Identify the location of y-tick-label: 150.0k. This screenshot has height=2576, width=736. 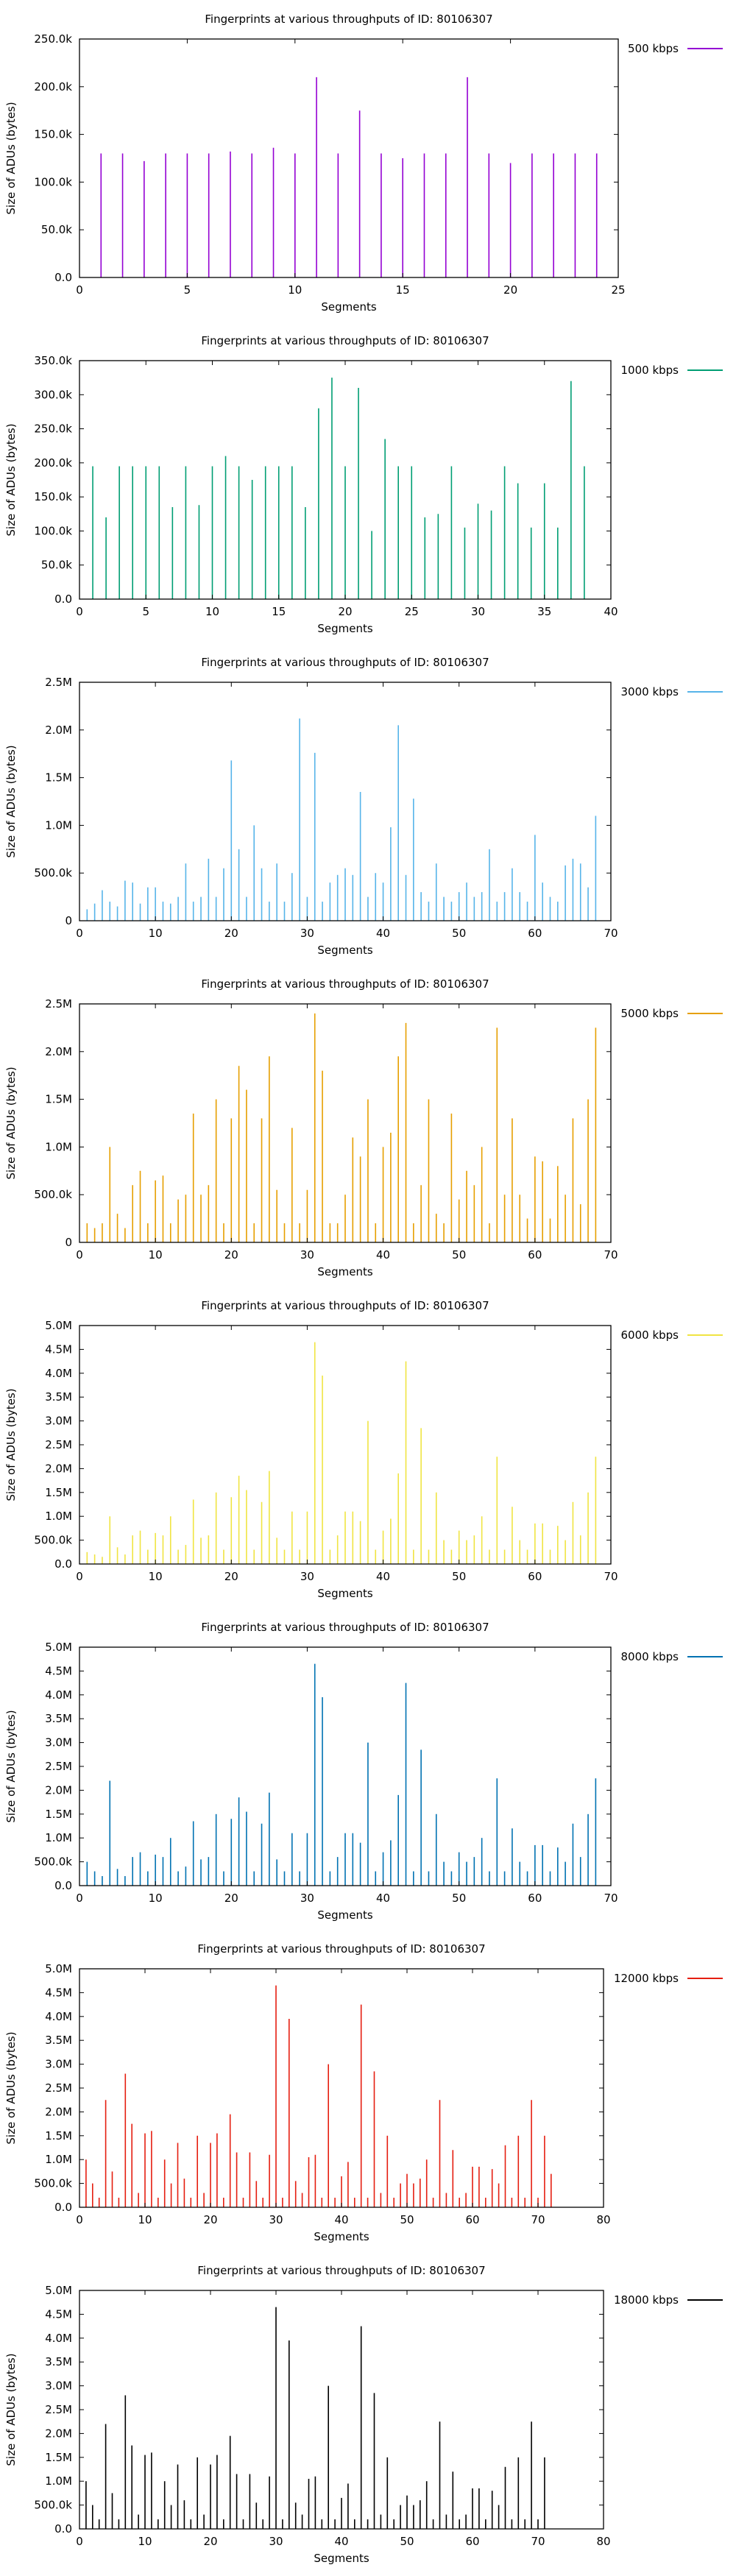
(53, 134).